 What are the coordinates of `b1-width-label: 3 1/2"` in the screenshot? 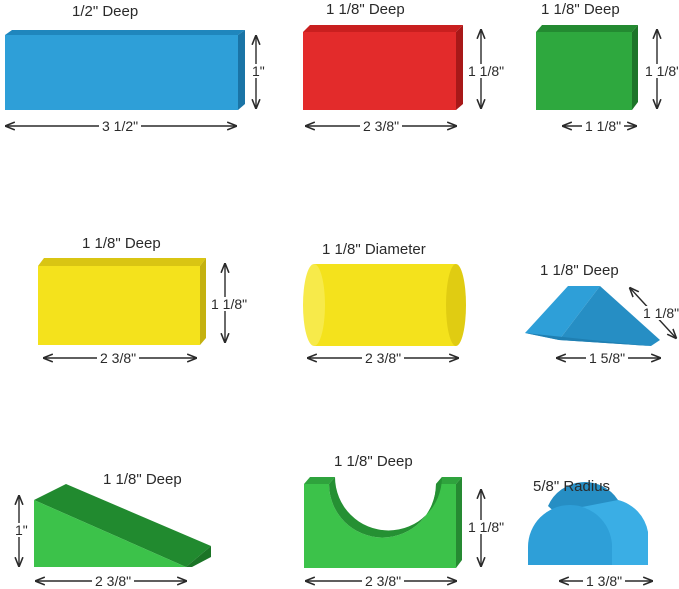 It's located at (120, 126).